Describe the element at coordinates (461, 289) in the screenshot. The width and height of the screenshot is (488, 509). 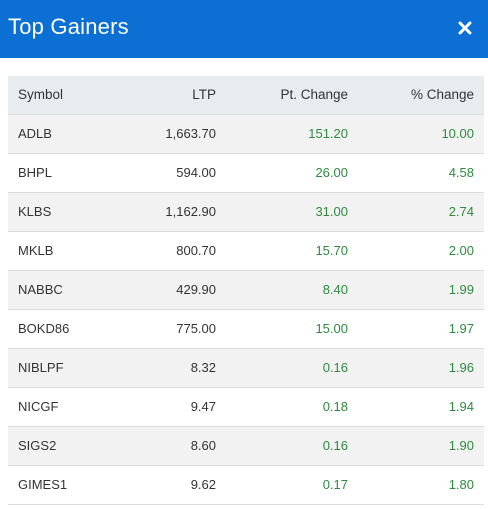
I see `cell-pct-change: 1.99` at that location.